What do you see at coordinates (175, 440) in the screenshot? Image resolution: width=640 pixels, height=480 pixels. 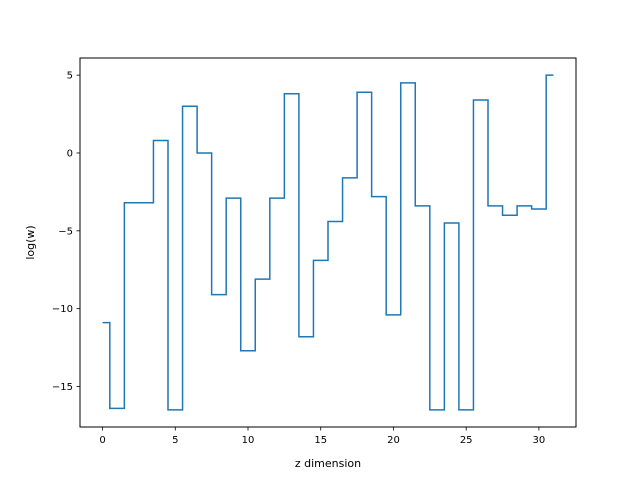 I see `x-tick-label: 5` at bounding box center [175, 440].